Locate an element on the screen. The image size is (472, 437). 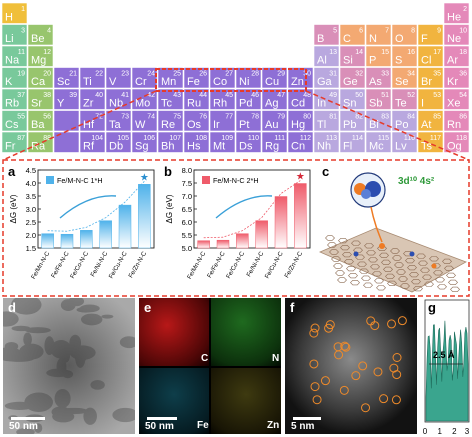
element-symbol: Zn is located at coordinates (297, 82).